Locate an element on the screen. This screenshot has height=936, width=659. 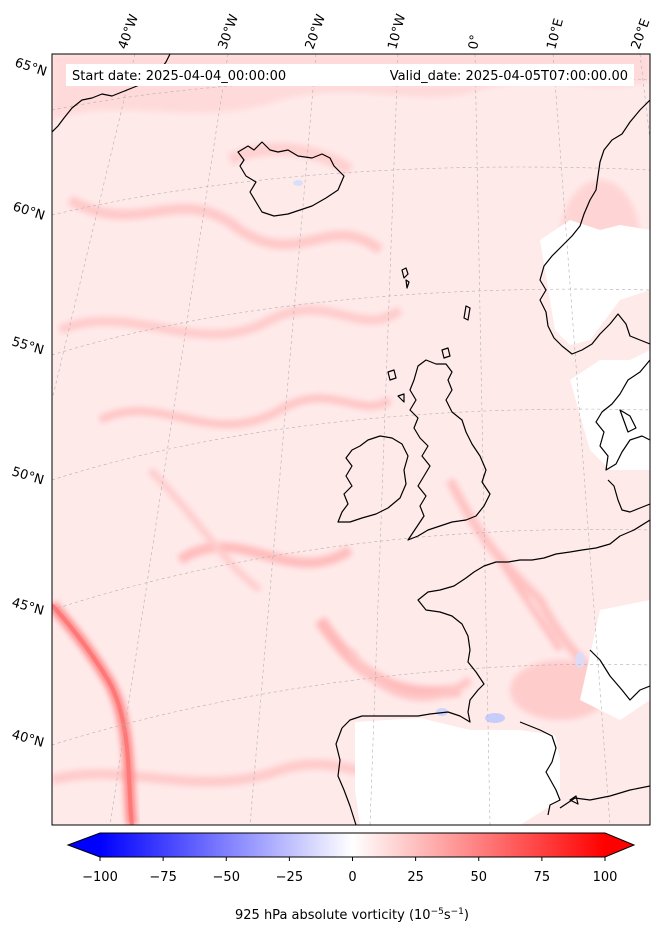
colorbar-bar is located at coordinates (352, 845).